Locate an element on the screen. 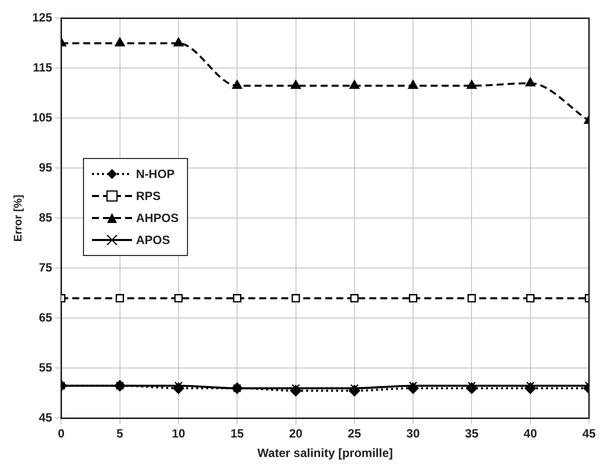 Image resolution: width=611 pixels, height=471 pixels. x-tick-label: 10 is located at coordinates (179, 433).